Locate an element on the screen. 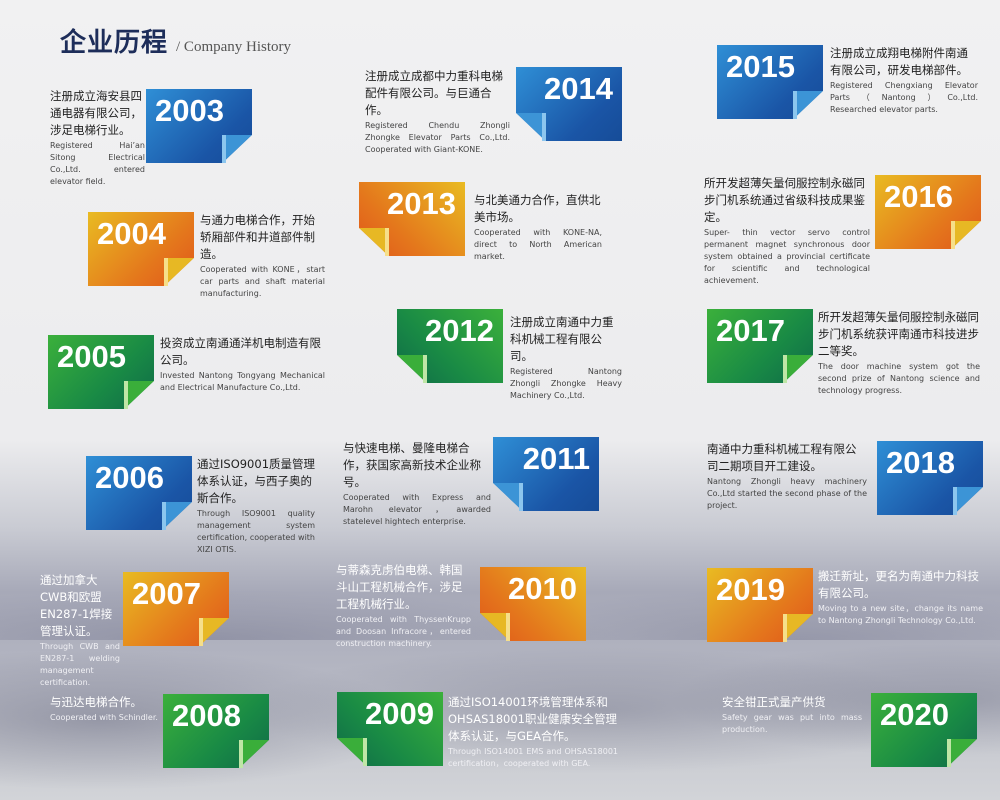 The height and width of the screenshot is (800, 1000). year-card-2013: 2013 is located at coordinates (412, 219).